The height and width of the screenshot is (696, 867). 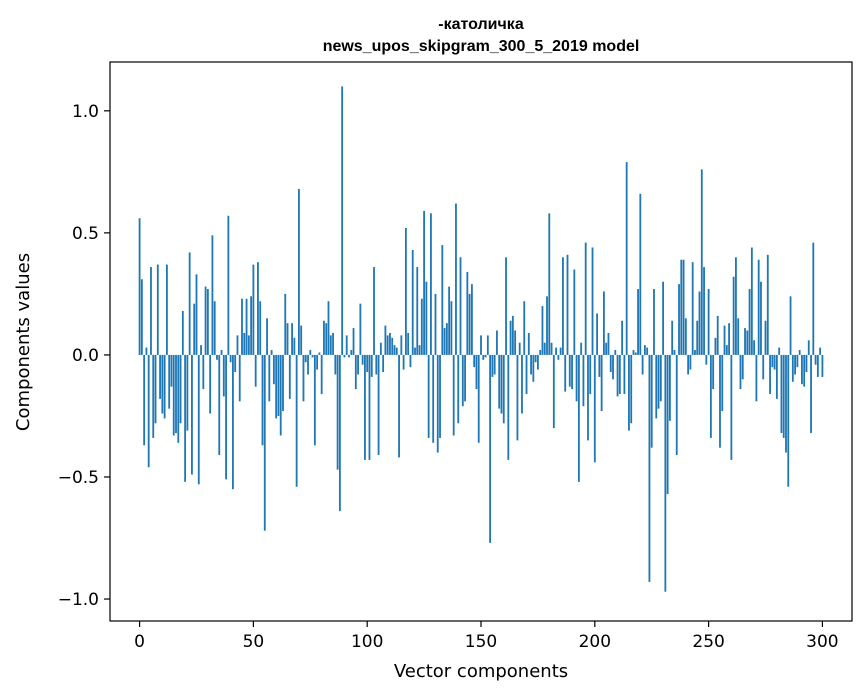 I want to click on x-tick-label: 200, so click(x=595, y=642).